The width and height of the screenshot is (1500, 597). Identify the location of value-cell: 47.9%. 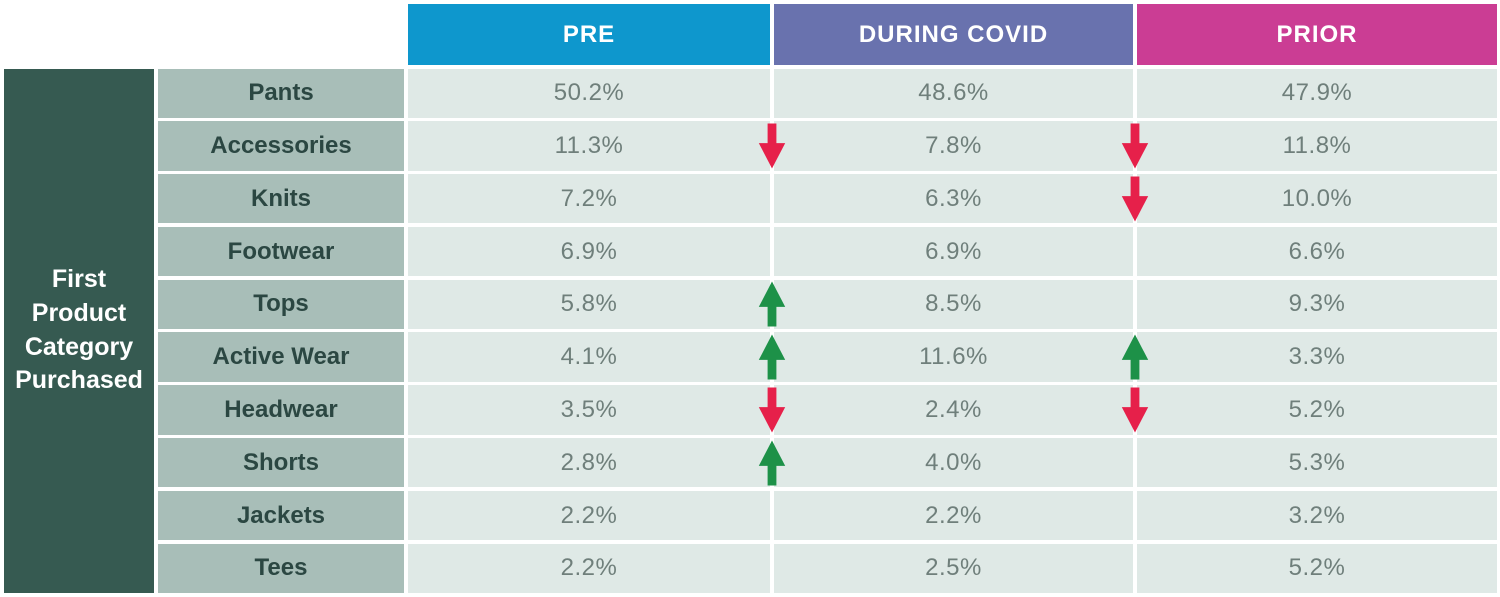
(1317, 93).